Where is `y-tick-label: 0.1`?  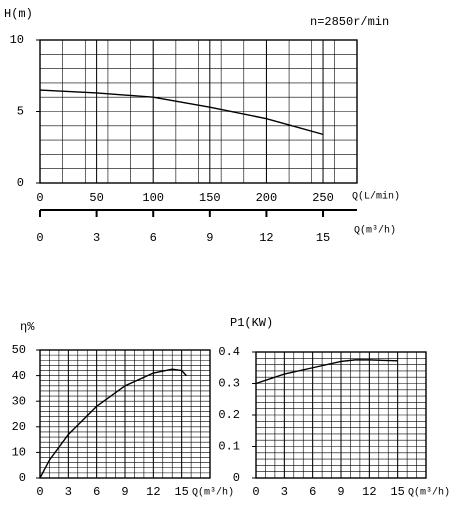
y-tick-label: 0.1 is located at coordinates (229, 447).